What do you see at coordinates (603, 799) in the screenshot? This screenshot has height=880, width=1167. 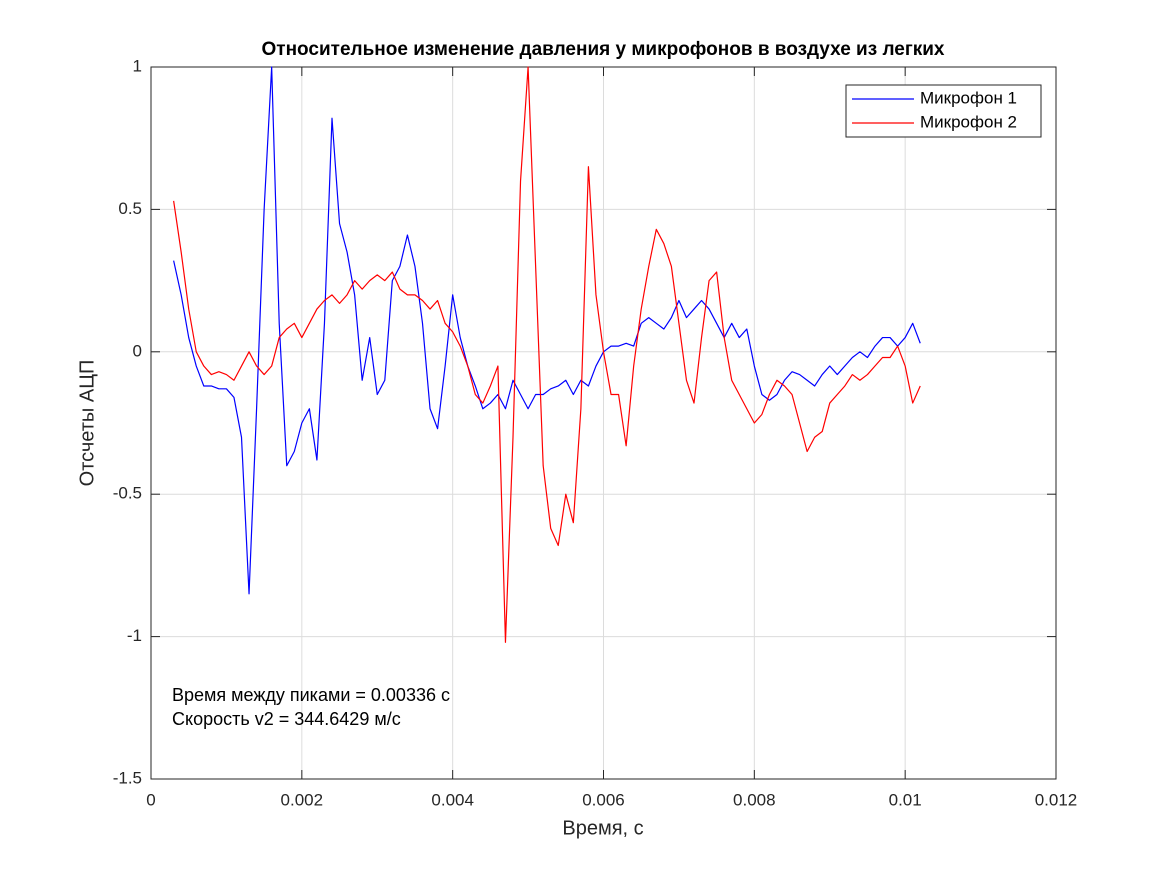 I see `x-tick-label: 0.006` at bounding box center [603, 799].